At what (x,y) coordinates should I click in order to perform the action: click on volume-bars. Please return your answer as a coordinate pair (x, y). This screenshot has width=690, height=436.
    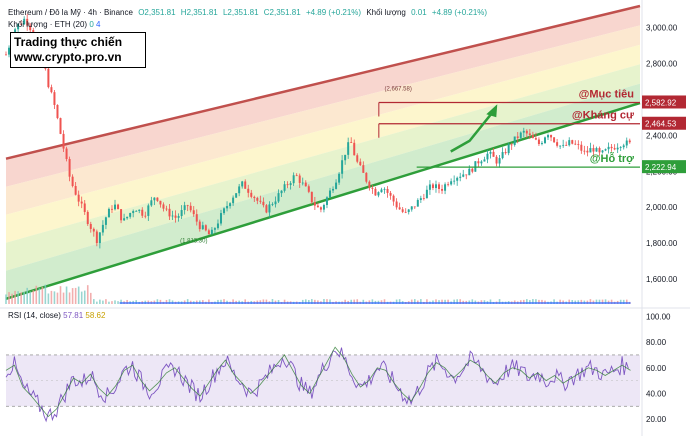
    Looking at the image, I should click on (318, 294).